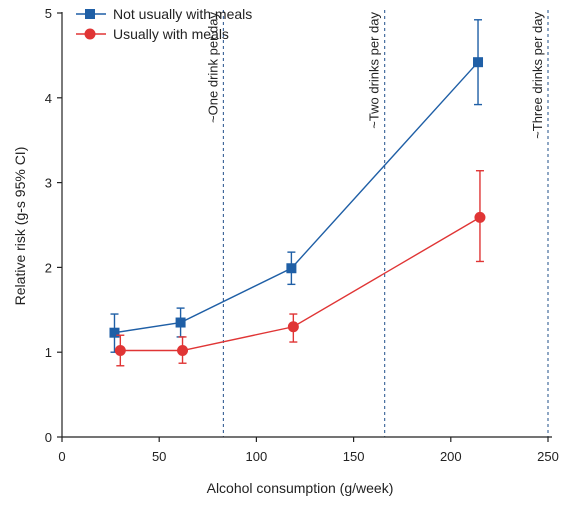 Image resolution: width=571 pixels, height=506 pixels. What do you see at coordinates (300, 488) in the screenshot?
I see `x-axis-title: Alcohol consumption (g/week)` at bounding box center [300, 488].